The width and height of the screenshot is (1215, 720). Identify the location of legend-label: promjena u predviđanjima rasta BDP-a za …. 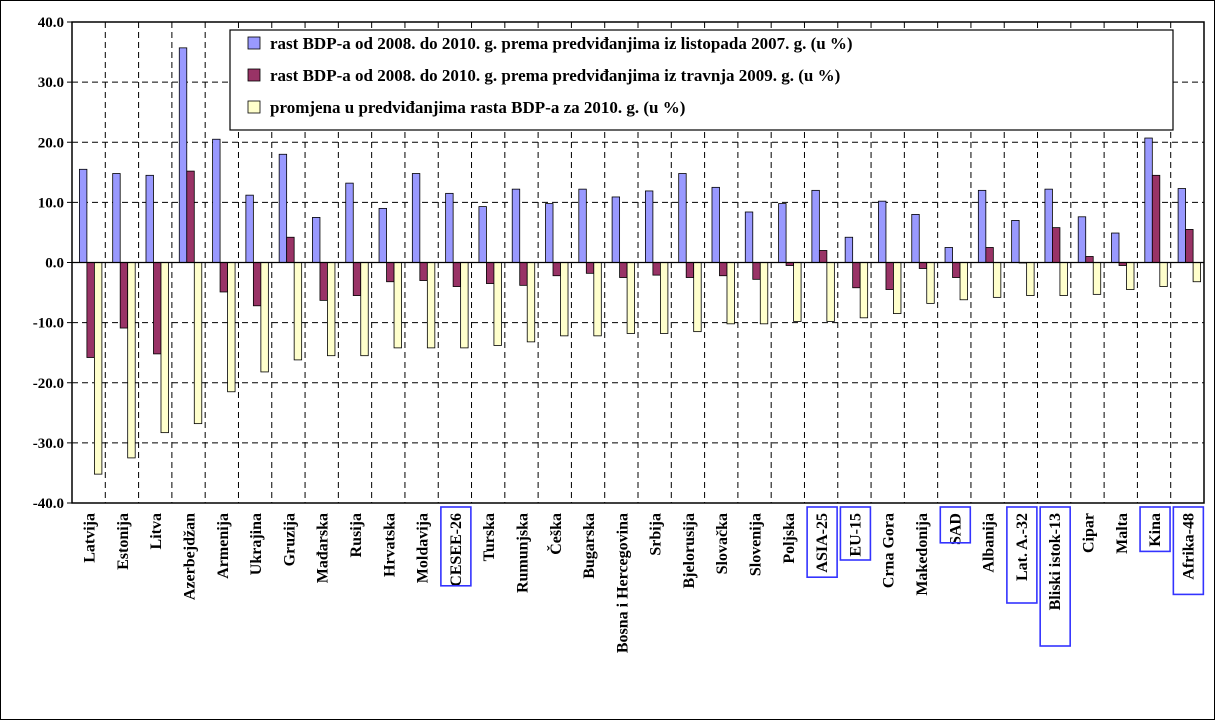
(477, 107).